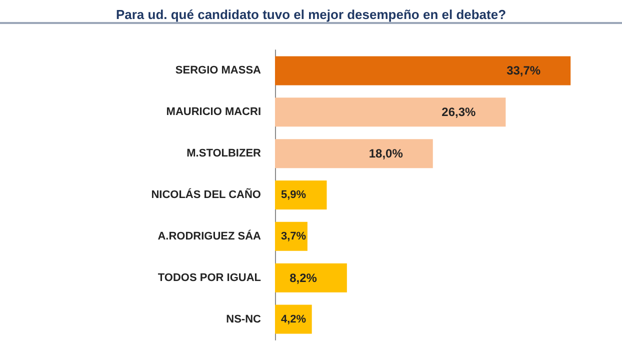  I want to click on y-tick-label: NS-NC, so click(244, 319).